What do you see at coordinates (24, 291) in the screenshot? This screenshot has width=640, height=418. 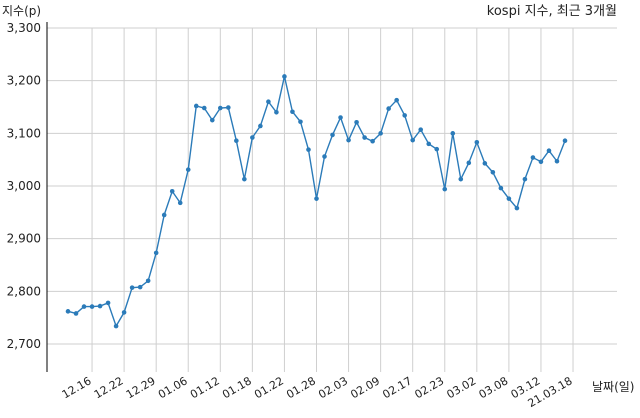 I see `y-tick-label: 2,800` at bounding box center [24, 291].